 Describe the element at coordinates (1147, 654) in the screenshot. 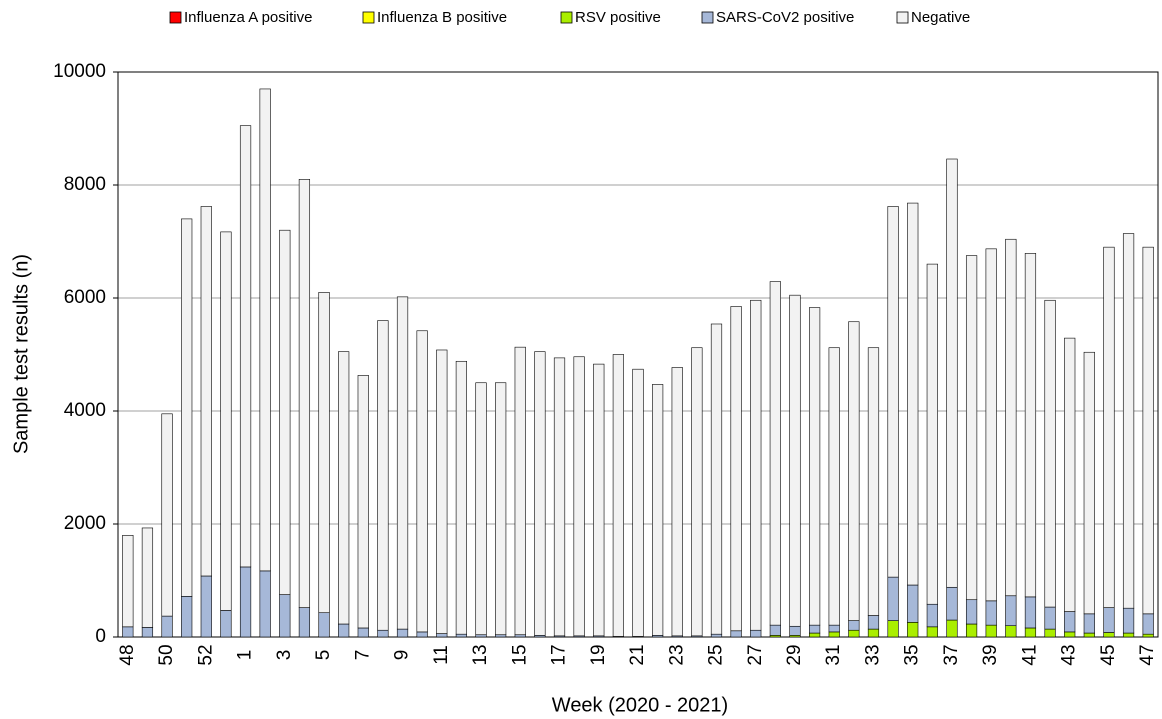

I see `x-tick-label: 47` at that location.